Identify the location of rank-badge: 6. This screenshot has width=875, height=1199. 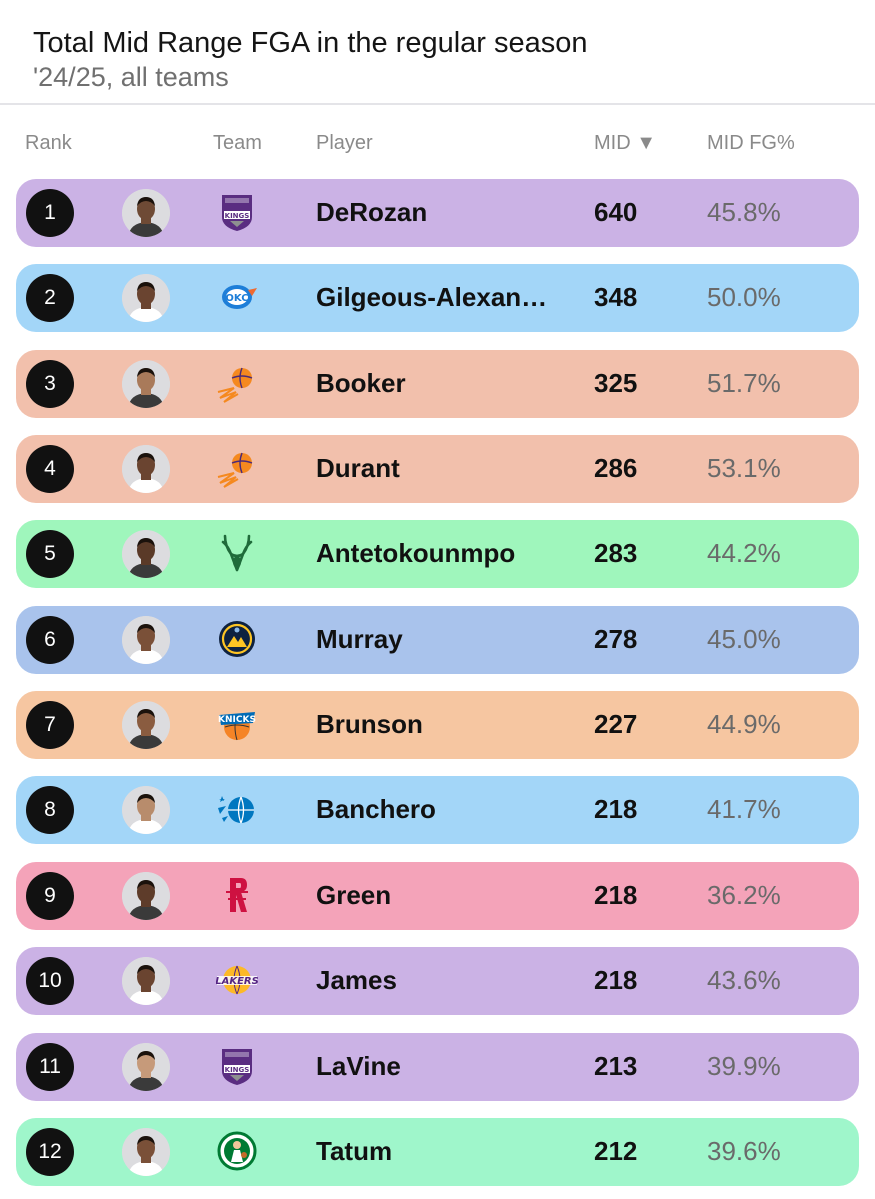
(50, 639).